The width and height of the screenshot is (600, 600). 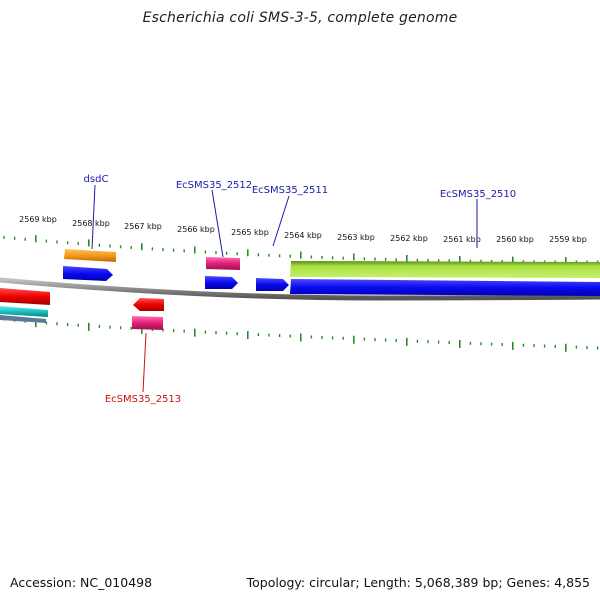 What do you see at coordinates (96, 179) in the screenshot?
I see `gene-label-dsdC: dsdC` at bounding box center [96, 179].